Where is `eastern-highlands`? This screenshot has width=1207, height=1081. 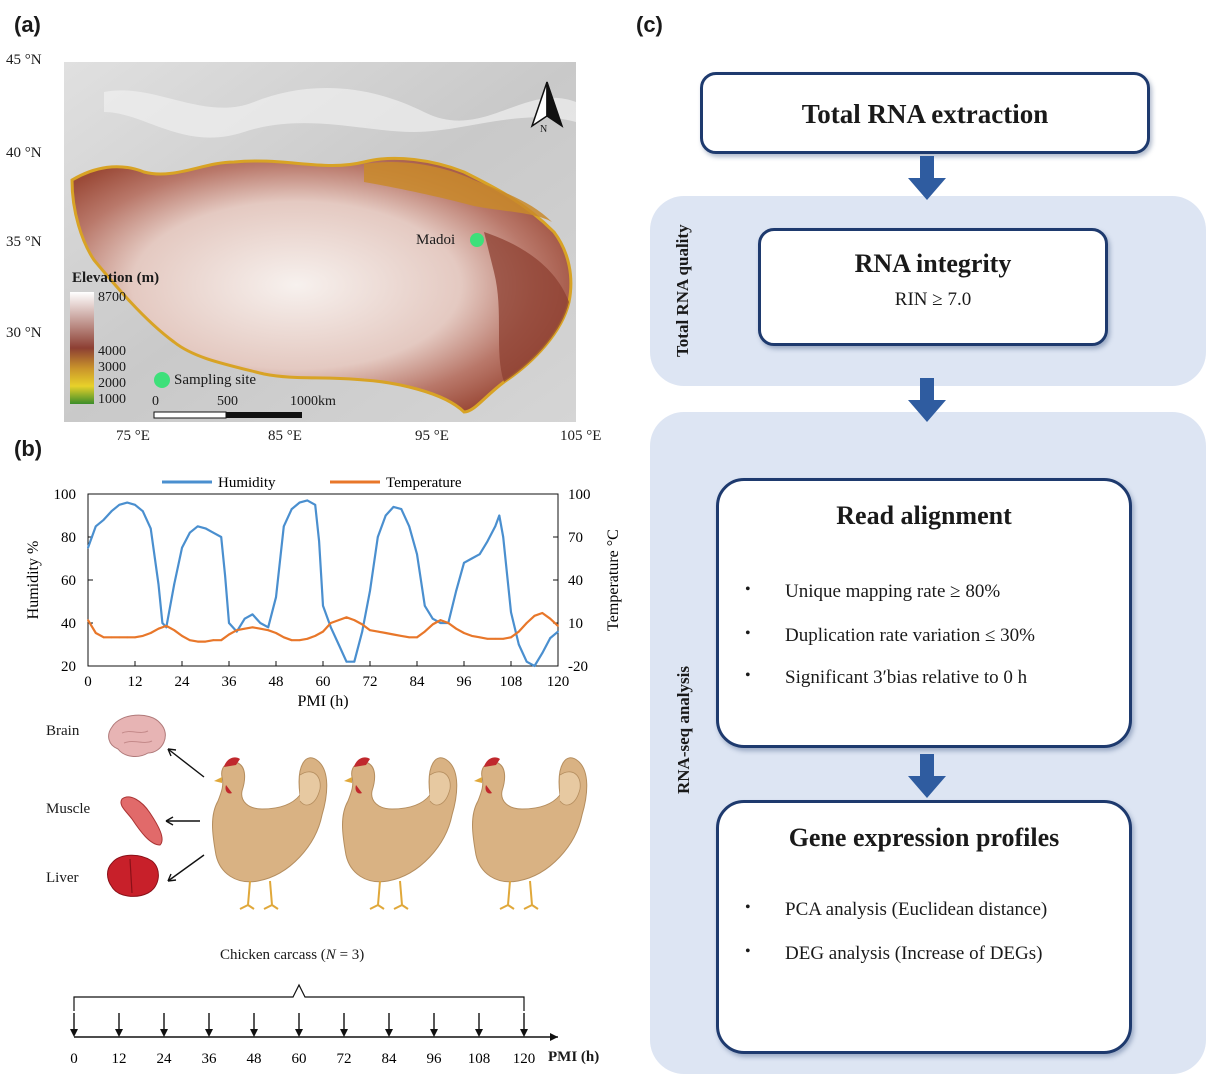 eastern-highlands is located at coordinates (526, 307).